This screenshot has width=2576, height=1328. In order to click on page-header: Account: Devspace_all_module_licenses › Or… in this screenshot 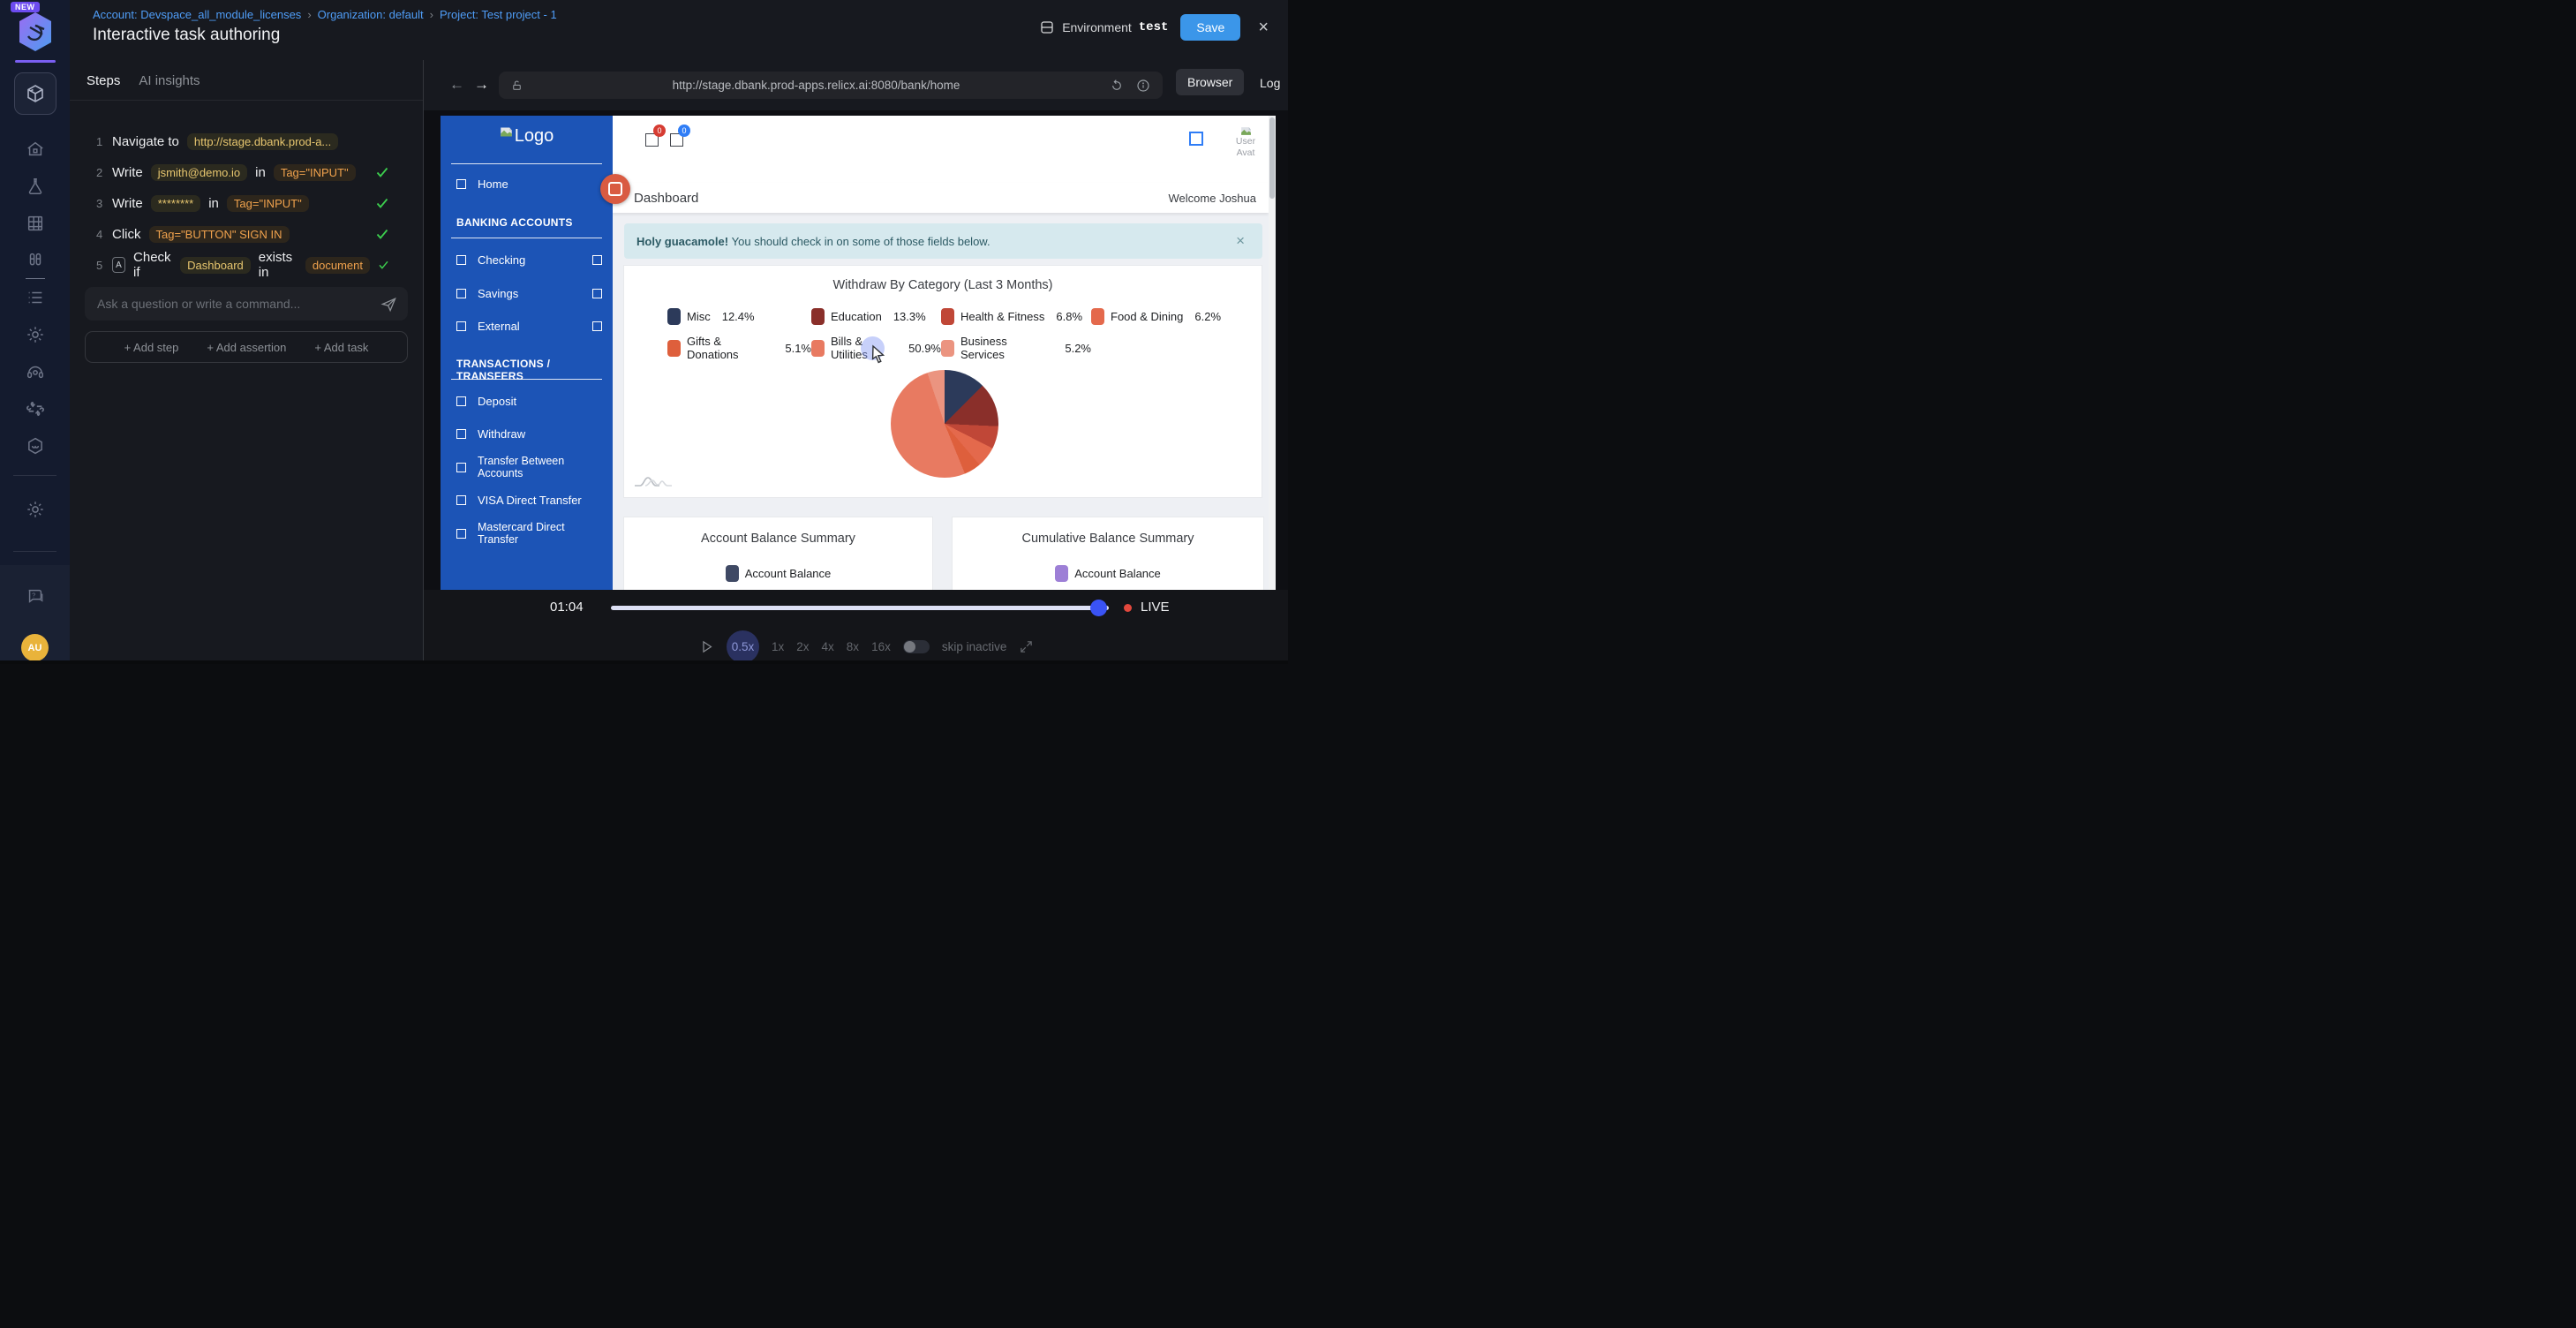, I will do `click(679, 30)`.